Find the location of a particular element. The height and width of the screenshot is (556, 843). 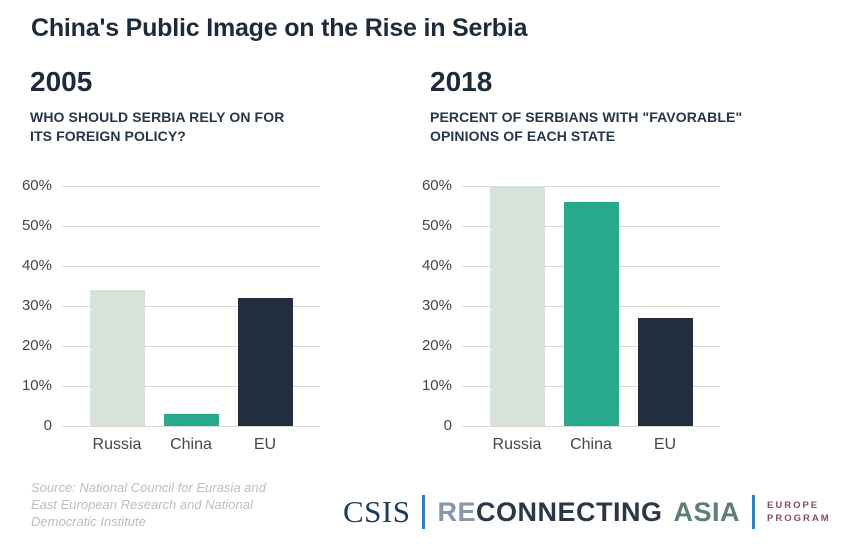

logo-re-text: RE is located at coordinates (456, 511).